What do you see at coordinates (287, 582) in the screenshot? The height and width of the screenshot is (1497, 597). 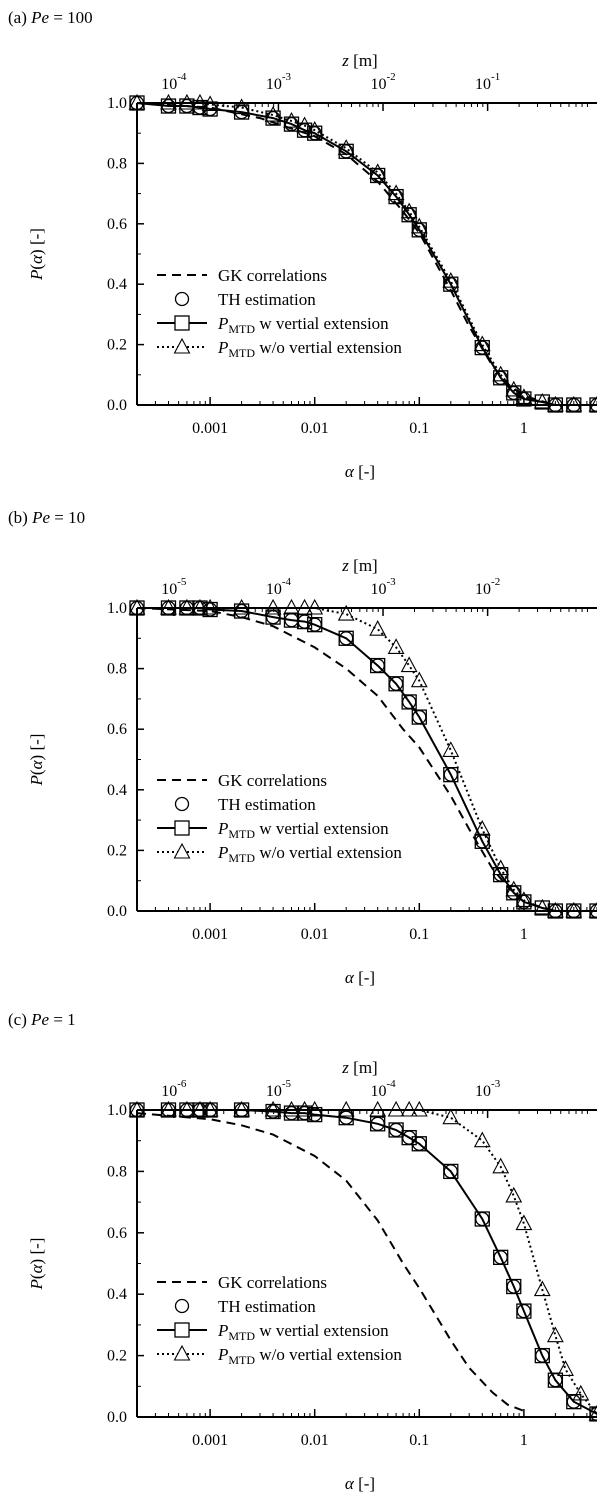 I see `top-tick-exp: -4` at bounding box center [287, 582].